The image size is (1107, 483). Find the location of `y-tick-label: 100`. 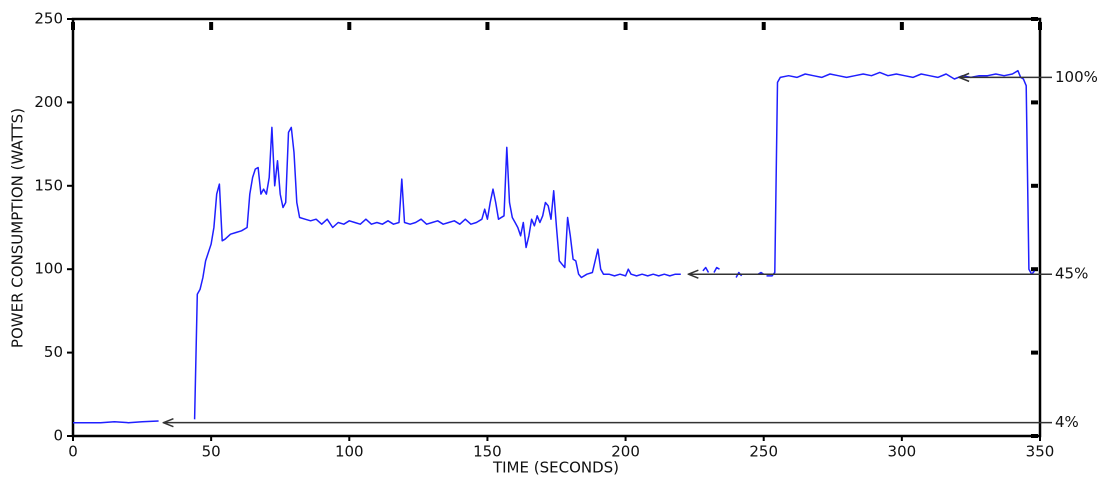

y-tick-label: 100 is located at coordinates (48, 269).